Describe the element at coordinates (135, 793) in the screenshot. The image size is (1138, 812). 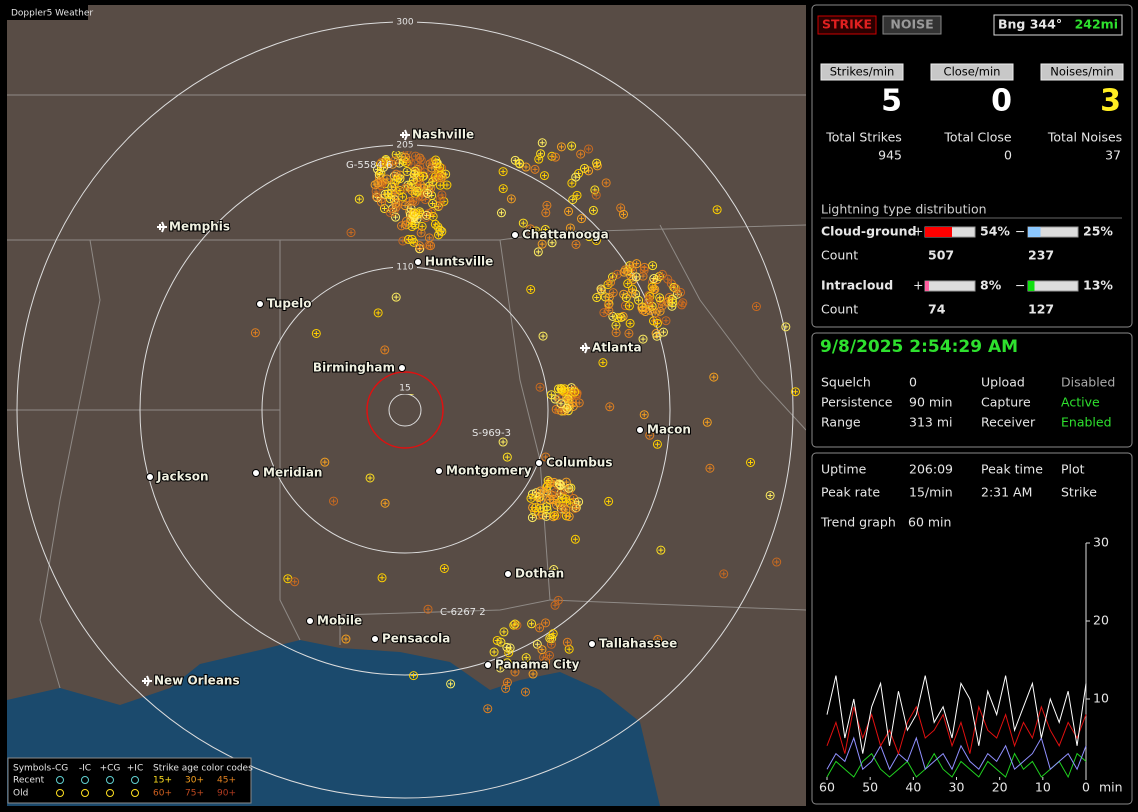
I see `legend-symbol` at that location.